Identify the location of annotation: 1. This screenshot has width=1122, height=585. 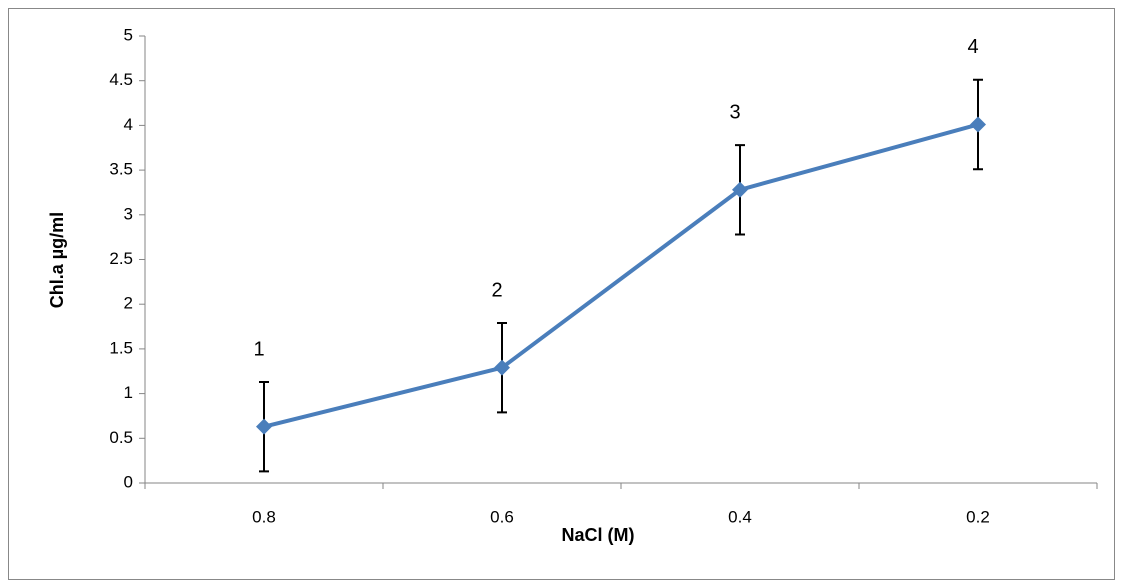
(258, 349).